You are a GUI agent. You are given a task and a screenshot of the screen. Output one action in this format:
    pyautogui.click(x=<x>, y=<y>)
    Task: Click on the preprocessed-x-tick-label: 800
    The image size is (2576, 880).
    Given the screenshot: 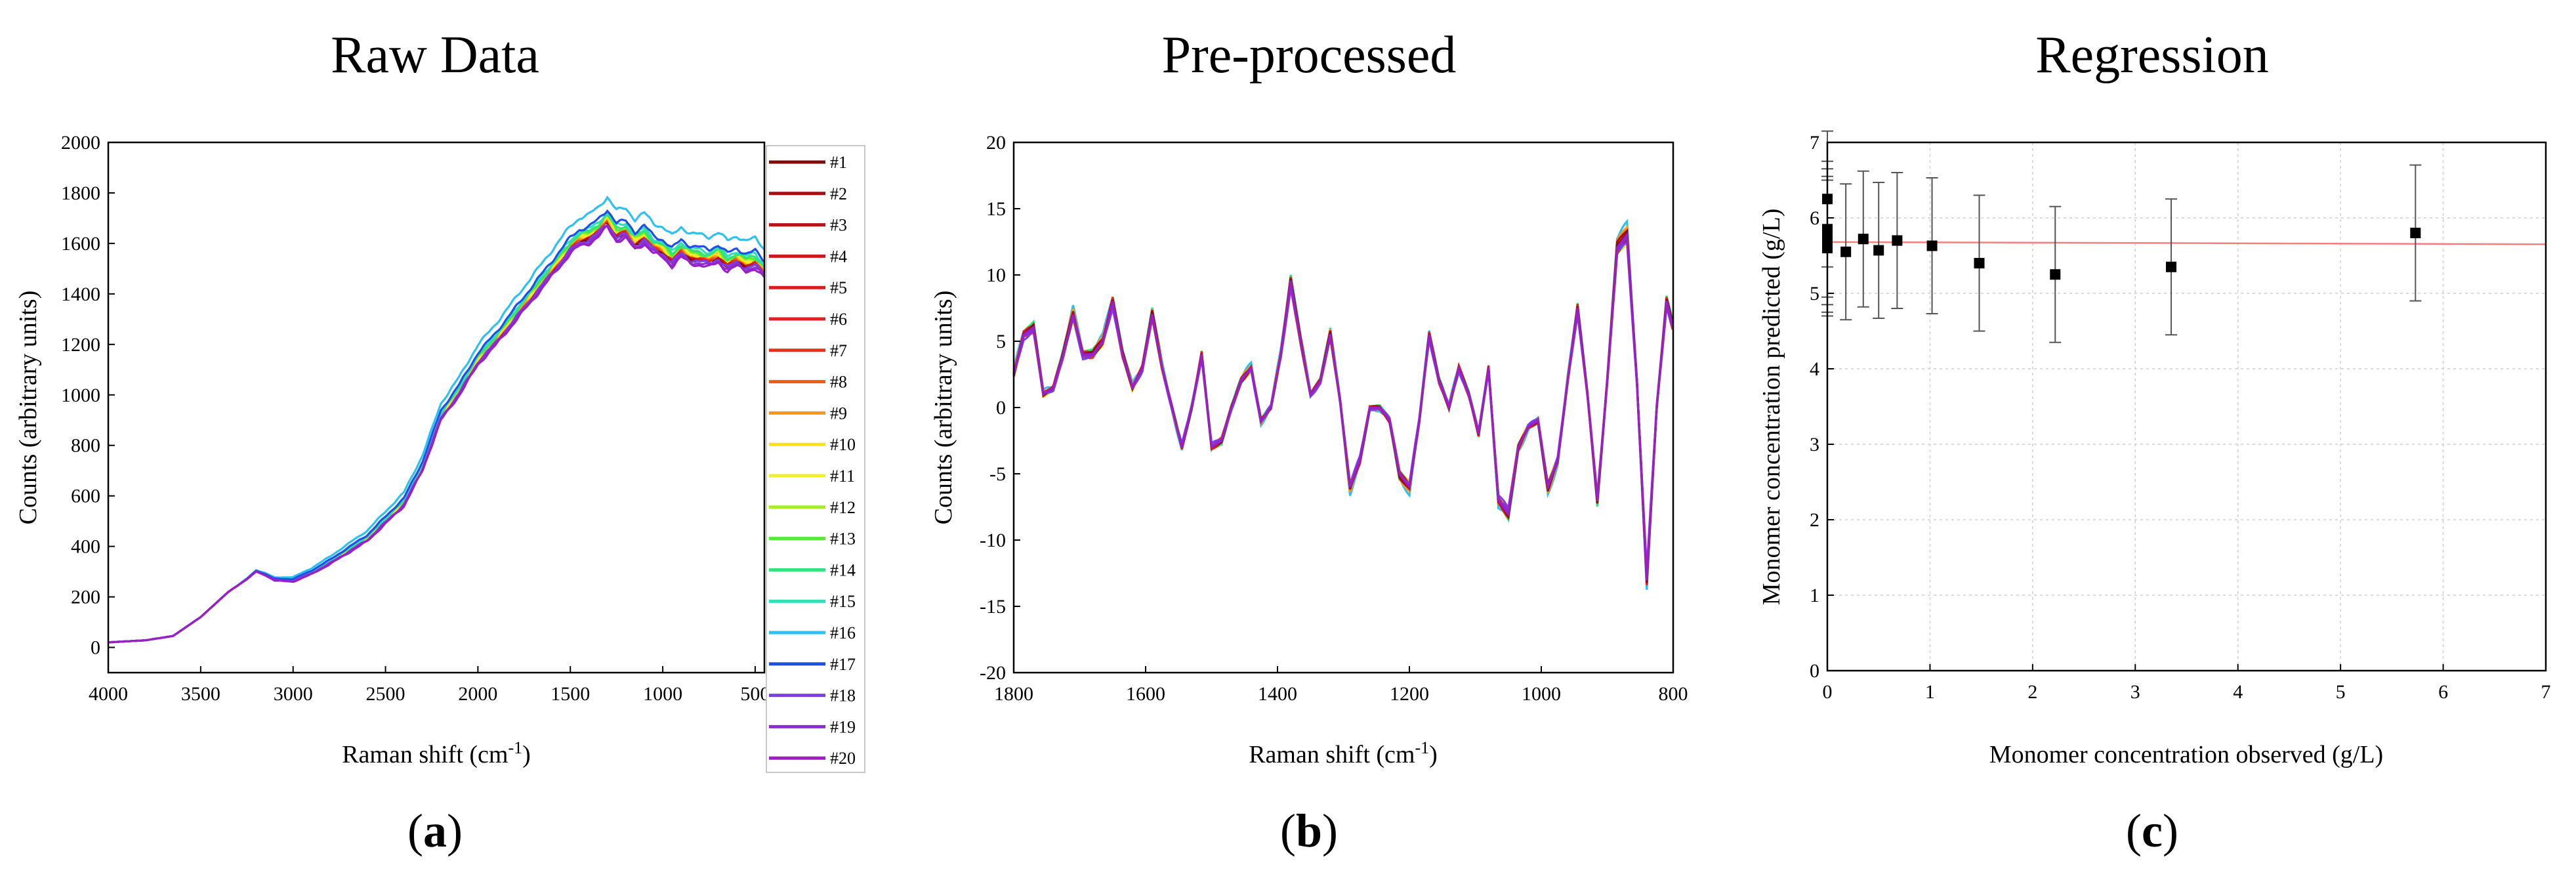 What is the action you would take?
    pyautogui.click(x=1673, y=694)
    